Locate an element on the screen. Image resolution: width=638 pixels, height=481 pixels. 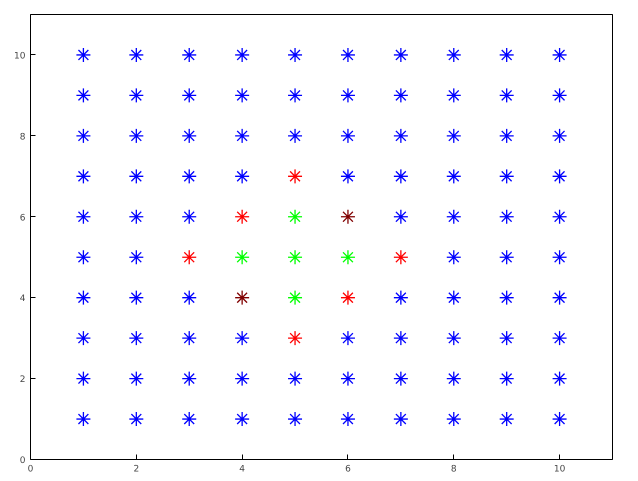
x-tick-label: 2 is located at coordinates (136, 469).